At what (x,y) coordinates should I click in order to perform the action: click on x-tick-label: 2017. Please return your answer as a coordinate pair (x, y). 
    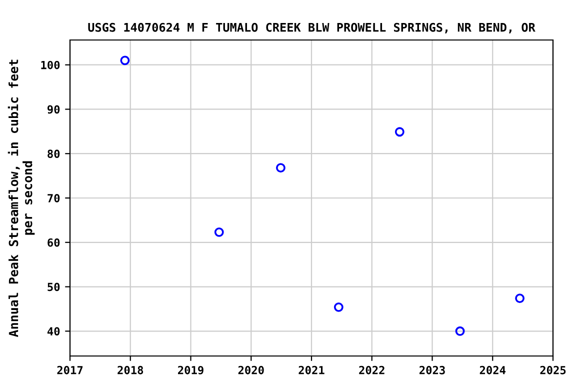
    Looking at the image, I should click on (70, 370).